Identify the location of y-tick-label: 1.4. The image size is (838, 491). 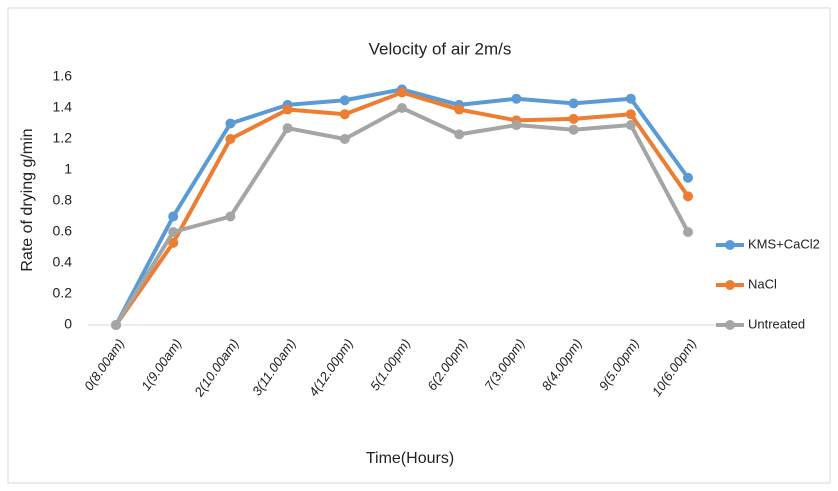
(63, 107).